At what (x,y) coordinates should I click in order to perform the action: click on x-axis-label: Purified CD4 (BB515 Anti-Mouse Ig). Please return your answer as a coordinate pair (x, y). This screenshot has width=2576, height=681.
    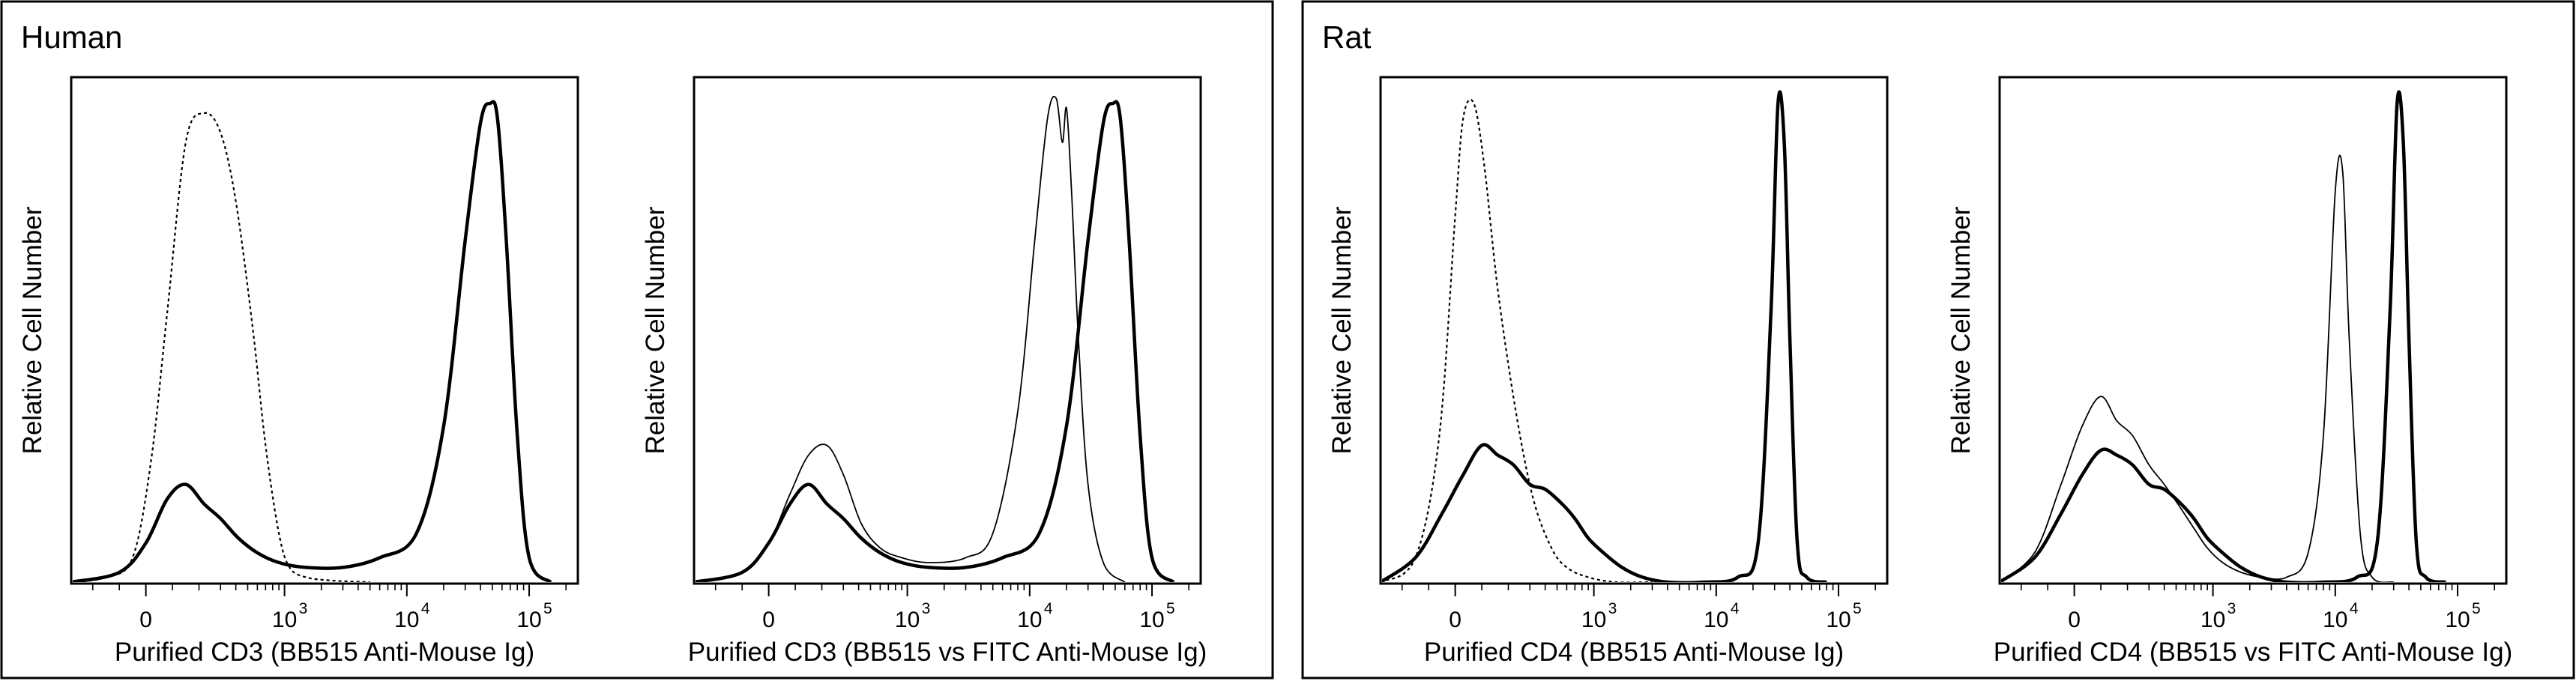
    Looking at the image, I should click on (1634, 652).